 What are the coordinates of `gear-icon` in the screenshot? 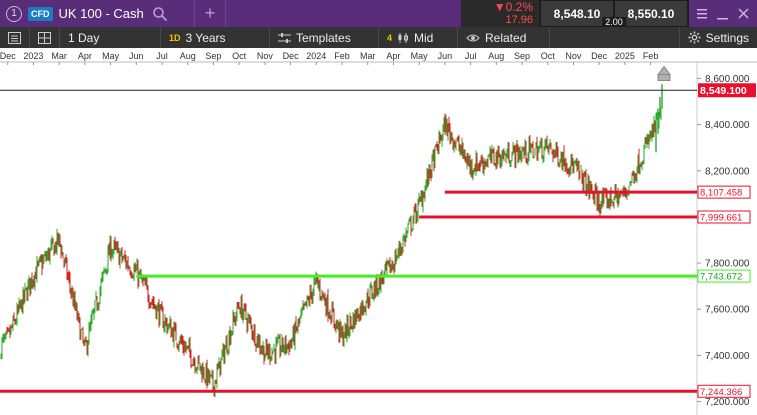 It's located at (694, 37).